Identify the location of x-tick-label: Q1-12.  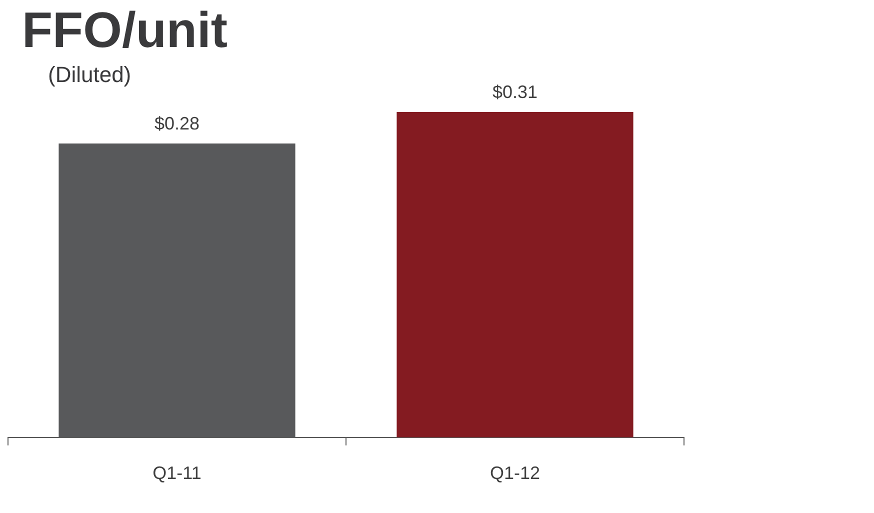
(515, 473).